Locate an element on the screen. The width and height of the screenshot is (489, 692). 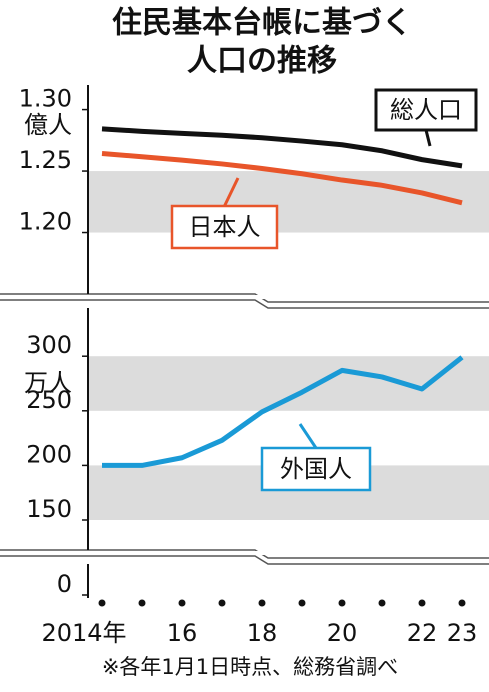
y-tick-label: 1.20 is located at coordinates (45, 222).